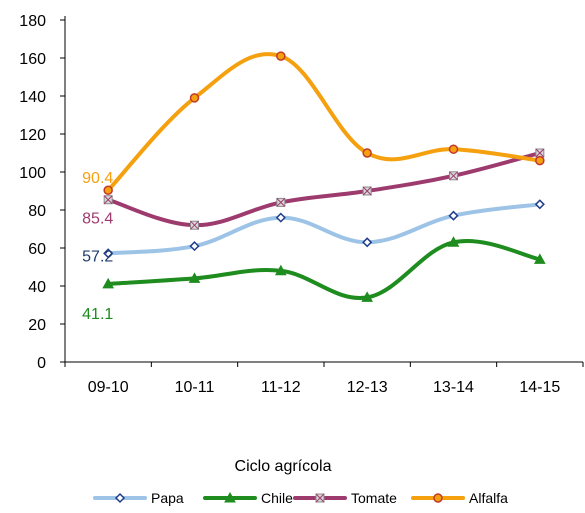  Describe the element at coordinates (37, 325) in the screenshot. I see `y-tick-label: 20` at that location.